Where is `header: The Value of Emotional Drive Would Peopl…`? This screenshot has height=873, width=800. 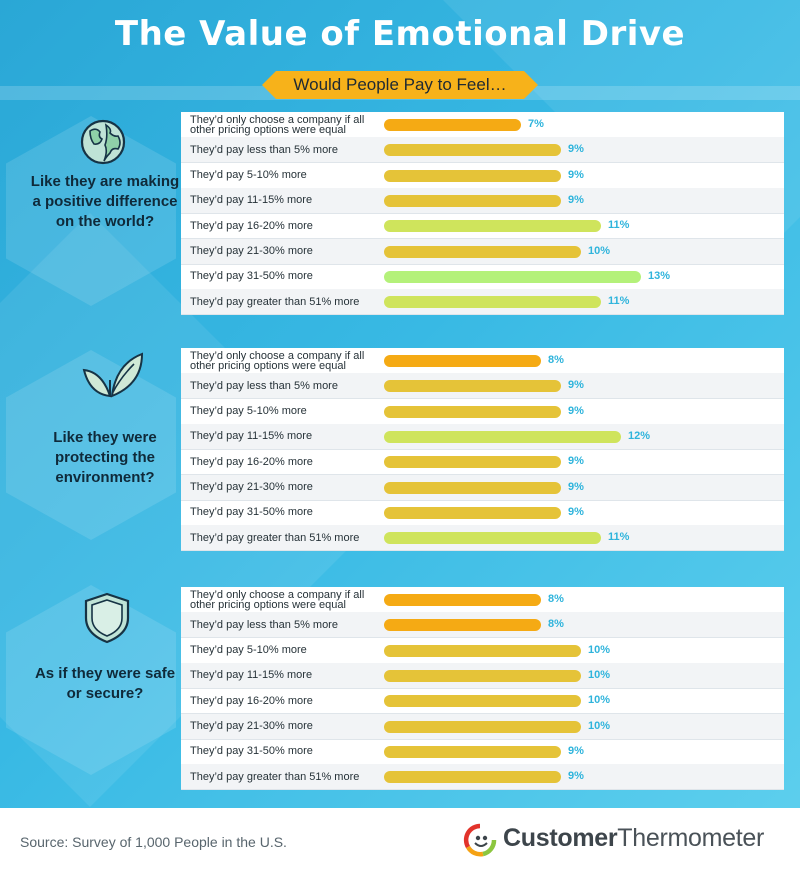 header: The Value of Emotional Drive Would Peopl… is located at coordinates (400, 50).